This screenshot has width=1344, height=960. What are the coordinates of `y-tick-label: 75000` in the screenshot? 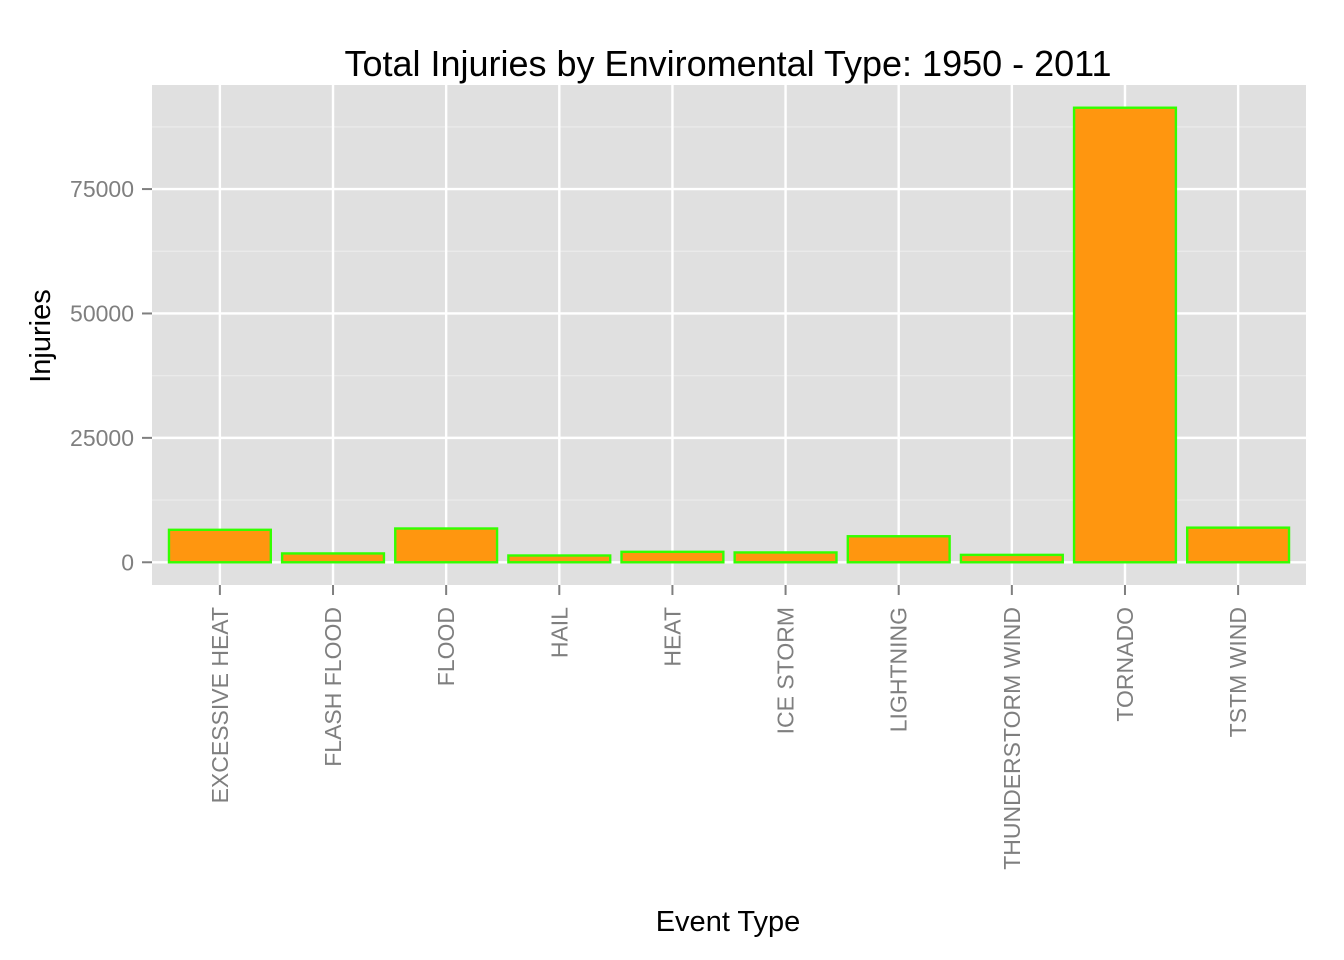 It's located at (102, 189).